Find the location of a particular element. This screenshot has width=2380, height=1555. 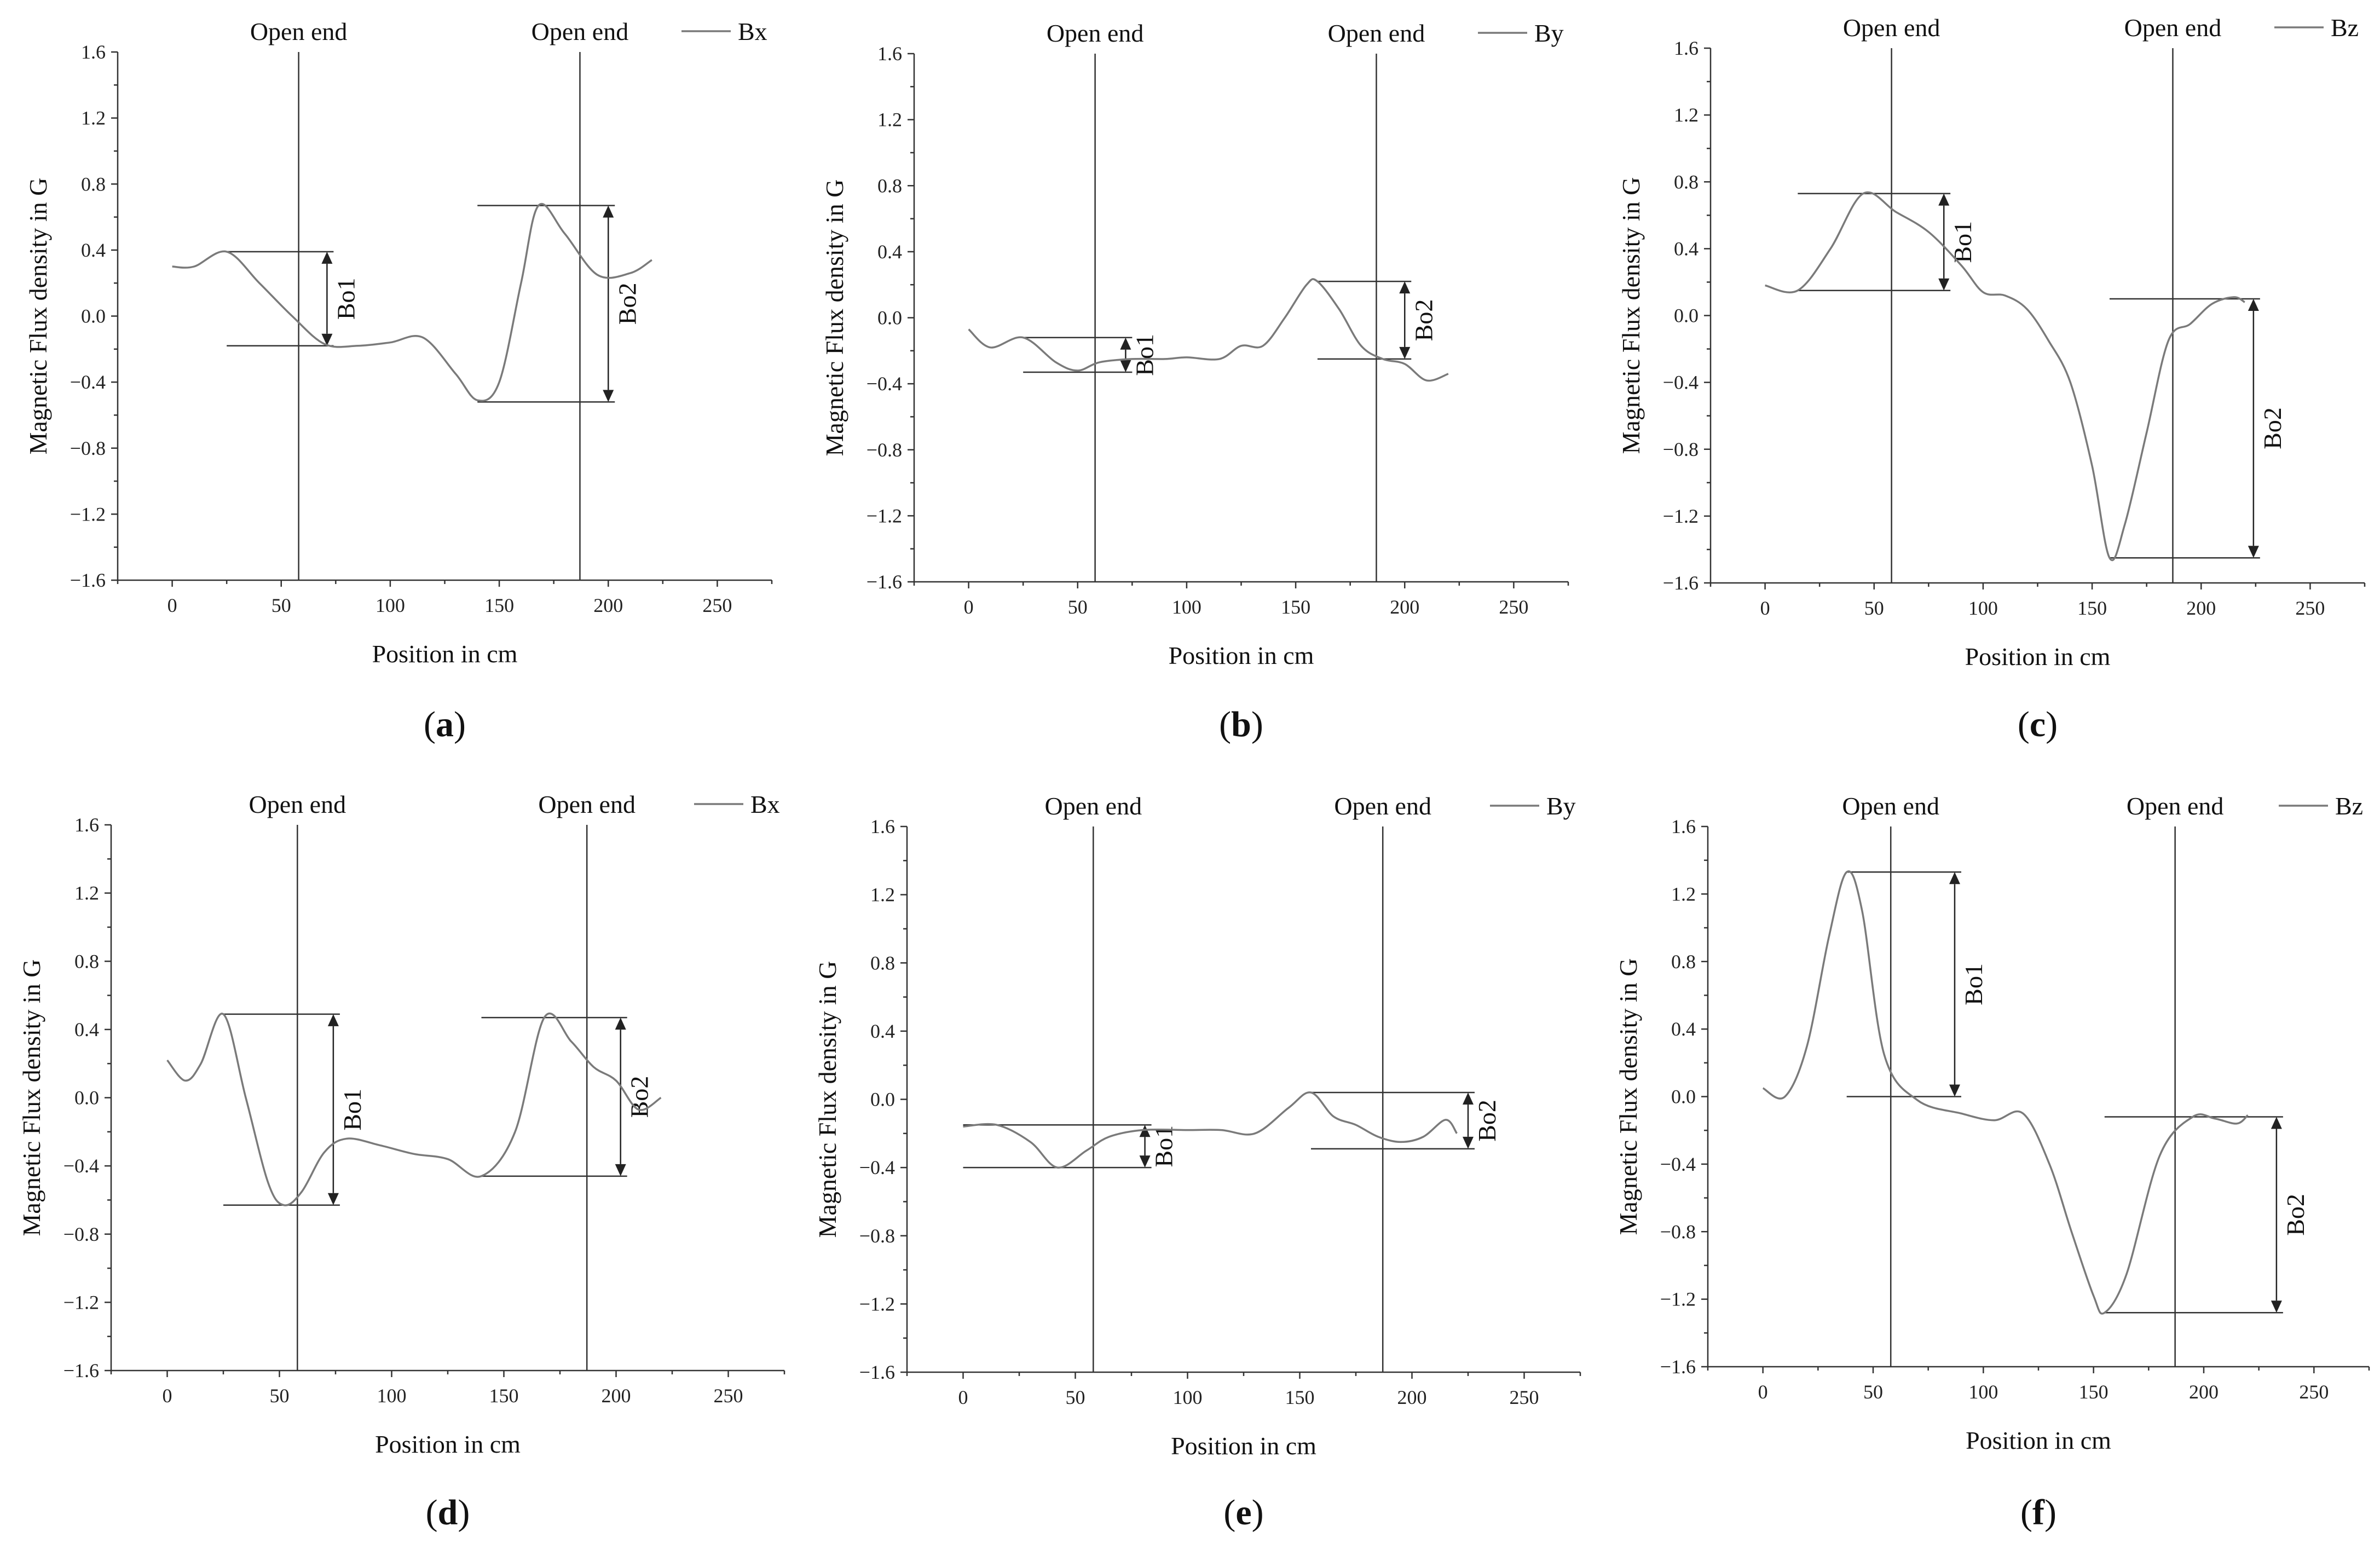

x-axis-title: Position in cm is located at coordinates (448, 1444).